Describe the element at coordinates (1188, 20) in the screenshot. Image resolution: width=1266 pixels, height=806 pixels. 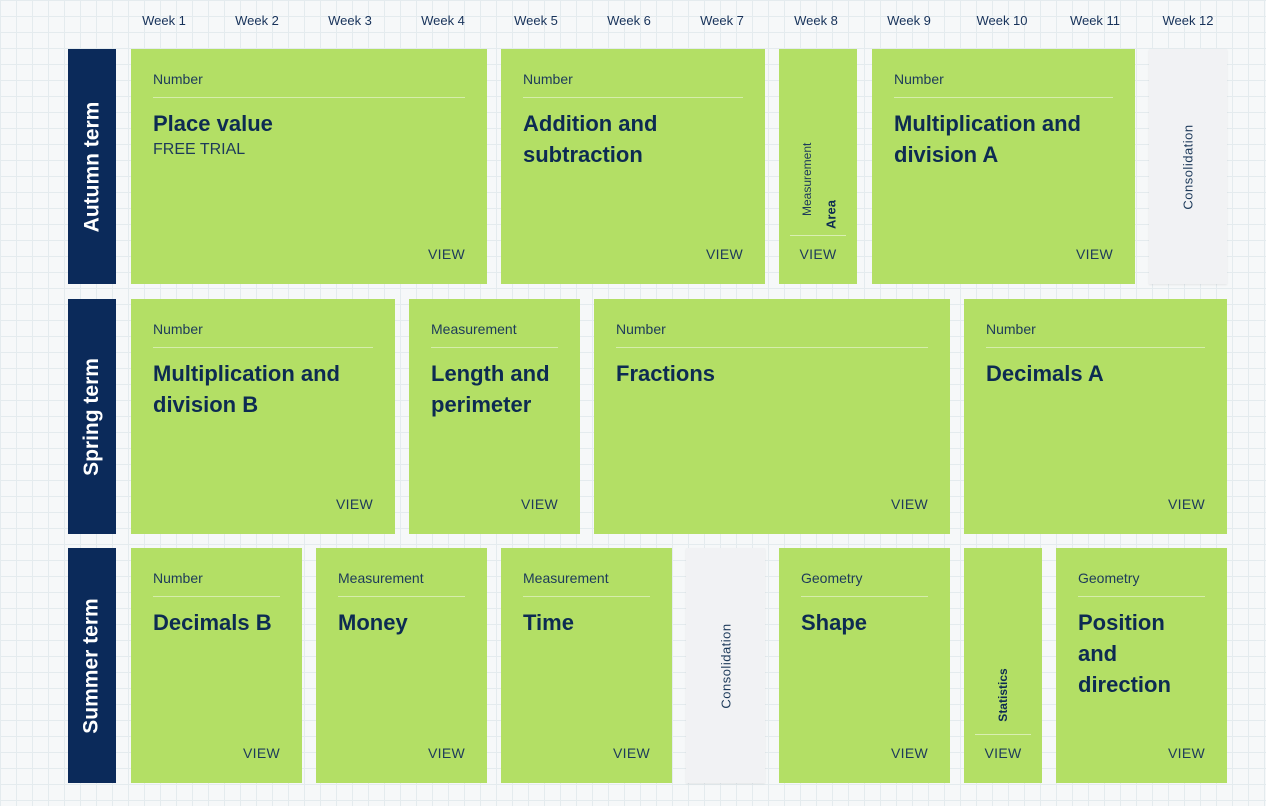
I see `week-header-12: Week 12` at that location.